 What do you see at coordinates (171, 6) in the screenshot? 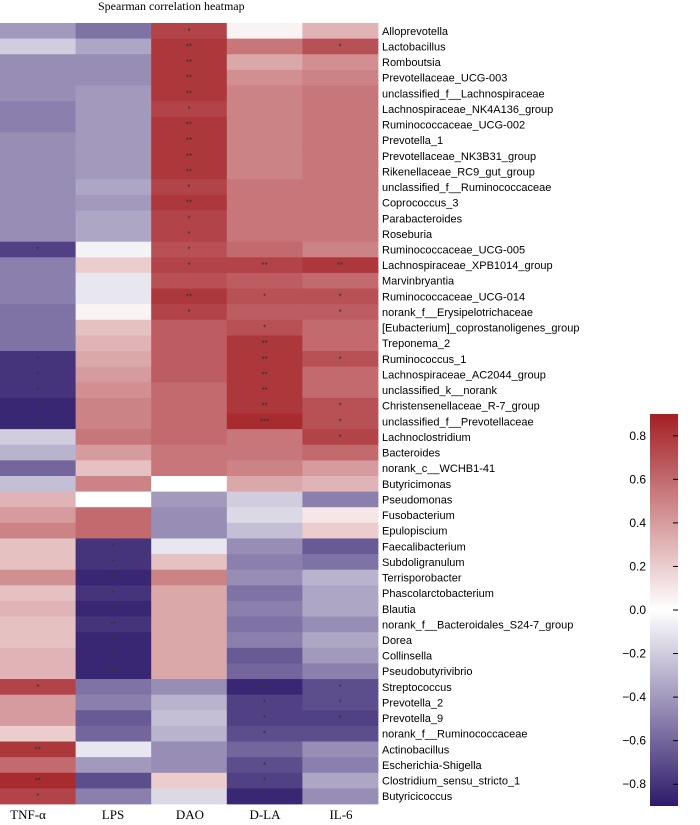
I see `chart-title: Spearman correlation heatmap` at bounding box center [171, 6].